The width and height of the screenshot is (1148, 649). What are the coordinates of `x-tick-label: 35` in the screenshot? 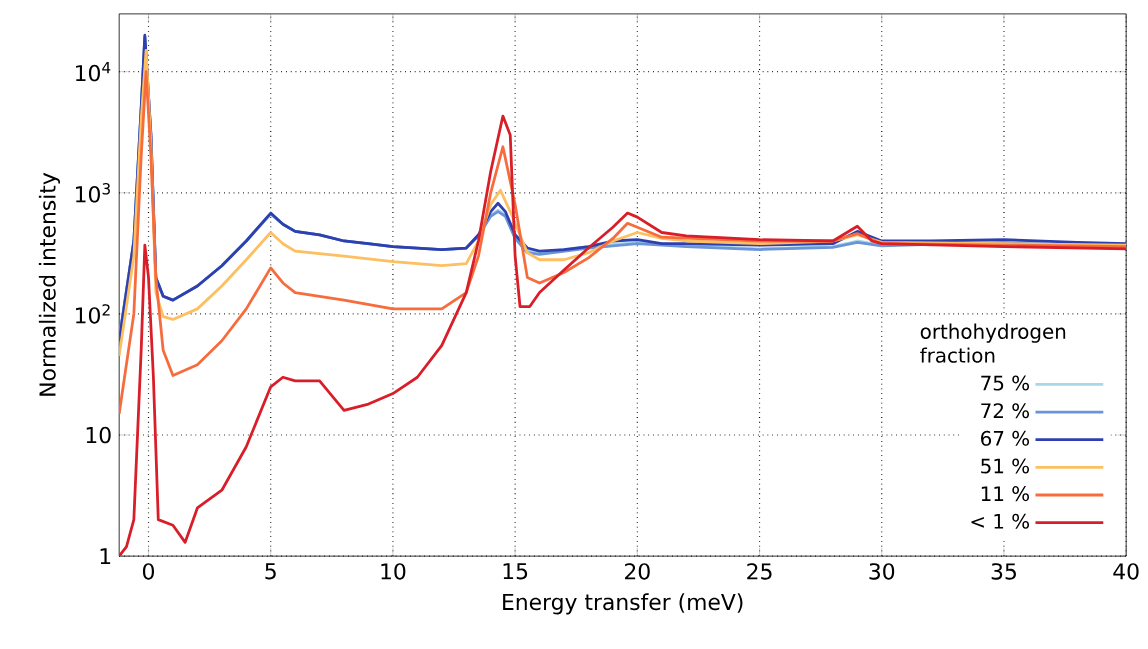 It's located at (1003, 571).